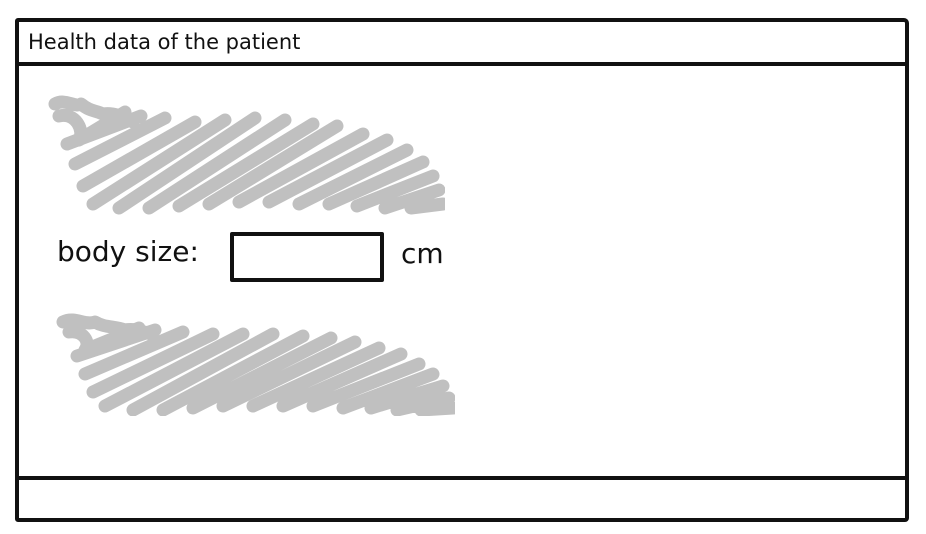  Describe the element at coordinates (128, 251) in the screenshot. I see `body-size-label: body size:` at that location.